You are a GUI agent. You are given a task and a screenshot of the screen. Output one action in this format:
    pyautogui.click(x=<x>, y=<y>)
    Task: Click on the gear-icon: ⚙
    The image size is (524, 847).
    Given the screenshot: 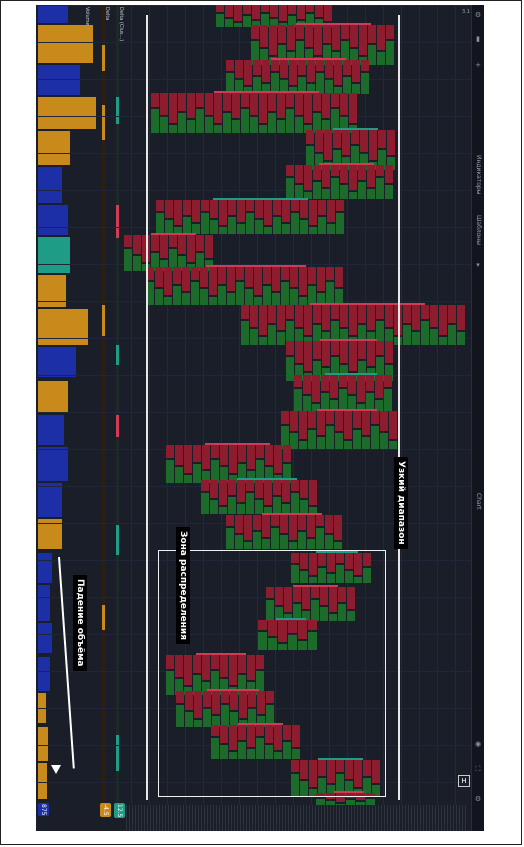 What is the action you would take?
    pyautogui.click(x=478, y=799)
    